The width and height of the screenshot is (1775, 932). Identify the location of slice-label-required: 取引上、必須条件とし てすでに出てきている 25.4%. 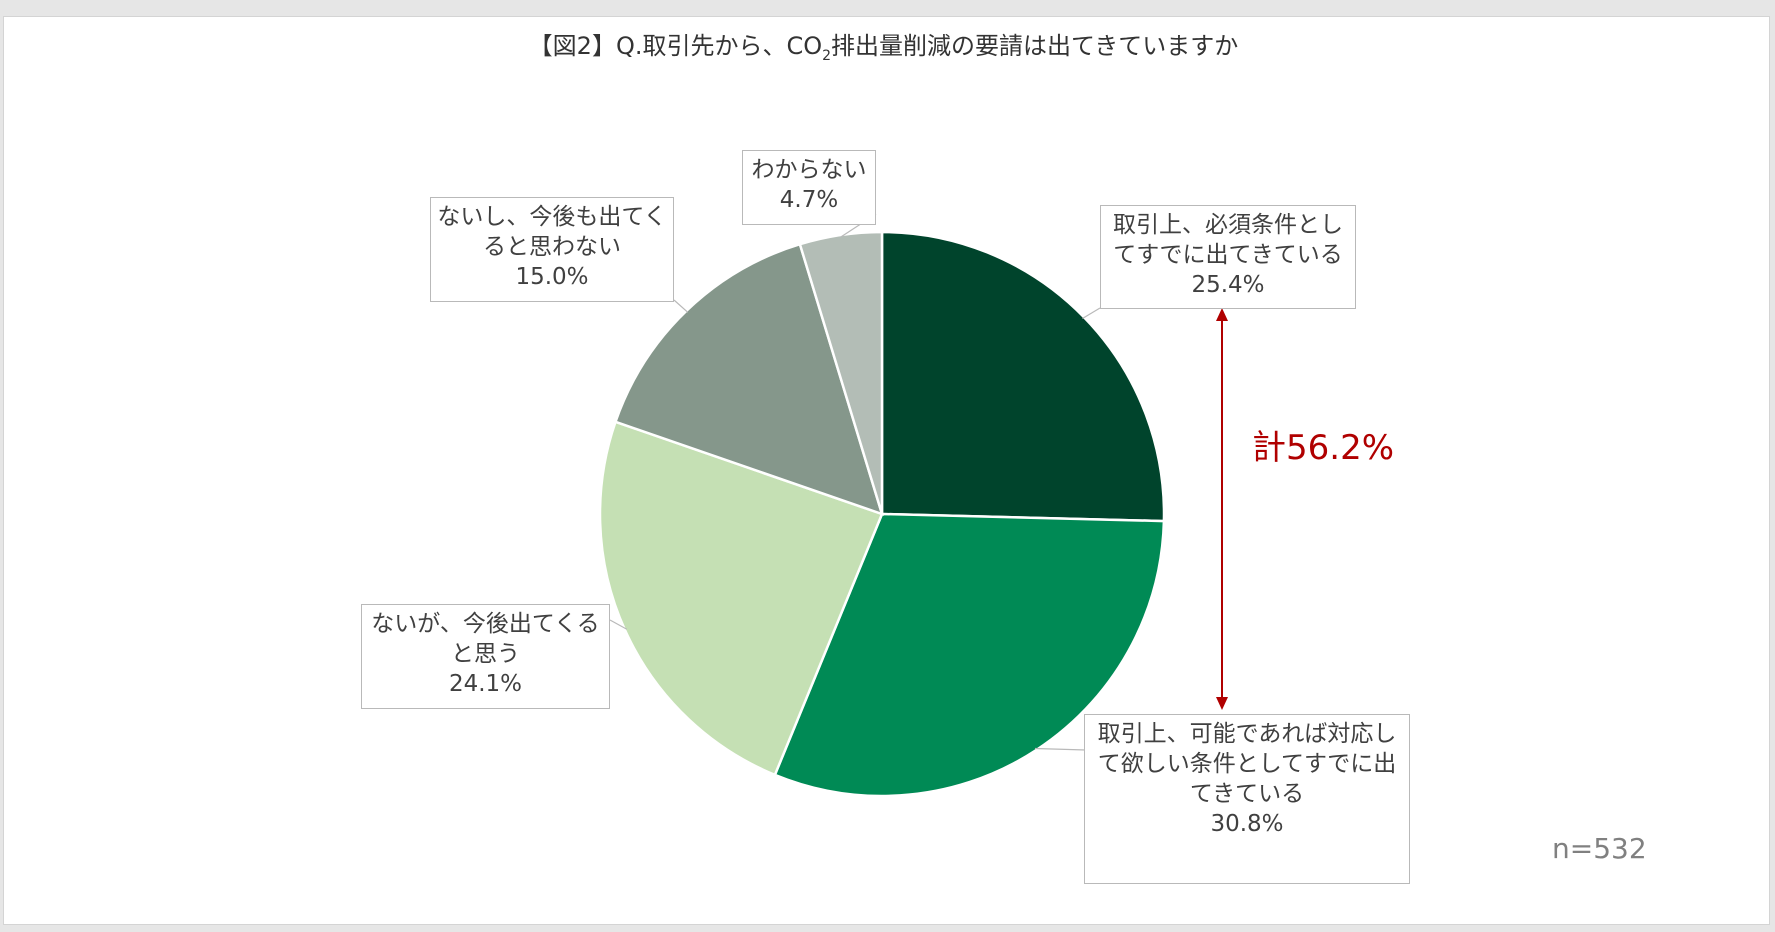
(1228, 257).